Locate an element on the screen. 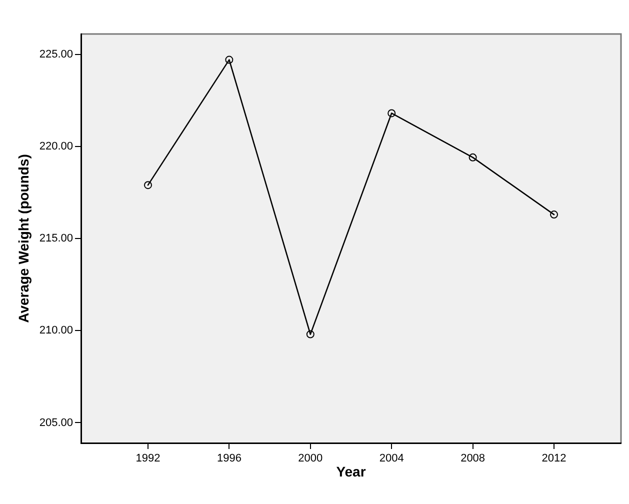 The image size is (629, 504). y-tick-label: 205.00 is located at coordinates (56, 422).